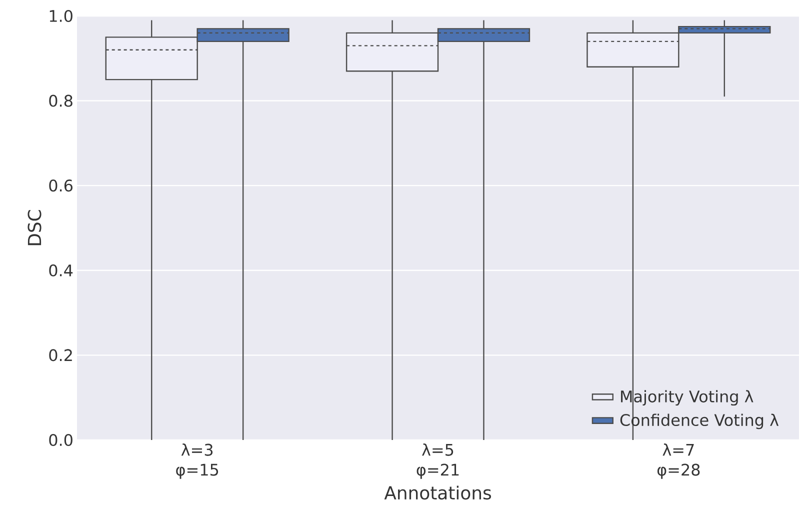 The image size is (803, 523). Describe the element at coordinates (60, 440) in the screenshot. I see `y-tick-label: 0.0` at that location.